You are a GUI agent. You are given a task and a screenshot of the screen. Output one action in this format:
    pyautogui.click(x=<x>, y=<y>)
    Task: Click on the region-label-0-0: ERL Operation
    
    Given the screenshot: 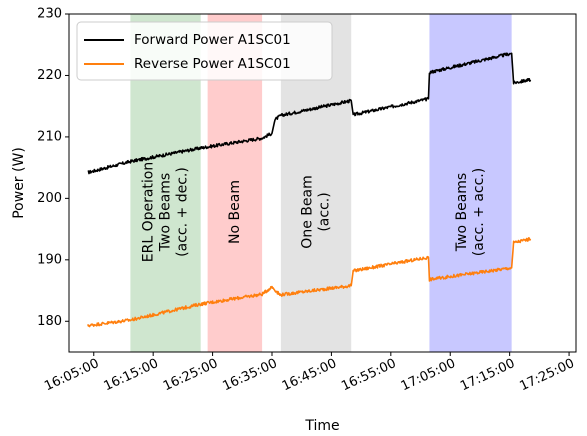 What is the action you would take?
    pyautogui.click(x=149, y=212)
    